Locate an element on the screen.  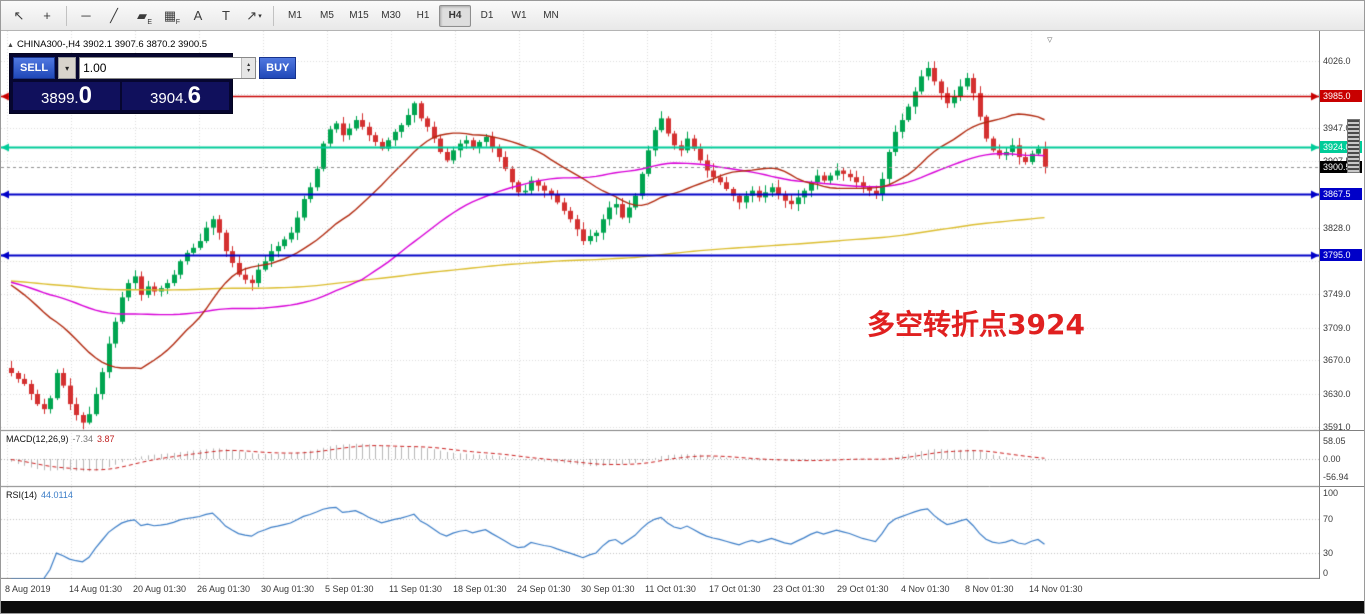
time-label: 14 Nov 01:30 is located at coordinates (1056, 589).